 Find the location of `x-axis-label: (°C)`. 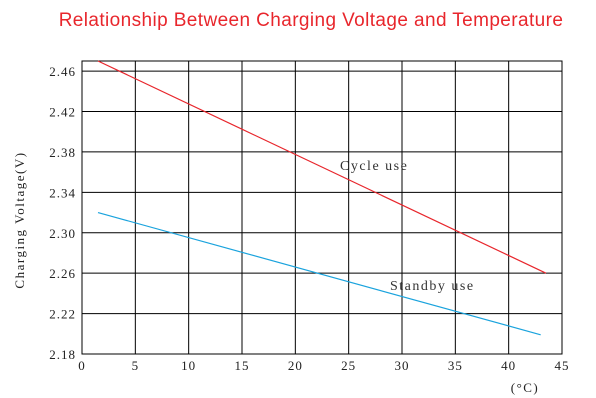

x-axis-label: (°C) is located at coordinates (525, 387).